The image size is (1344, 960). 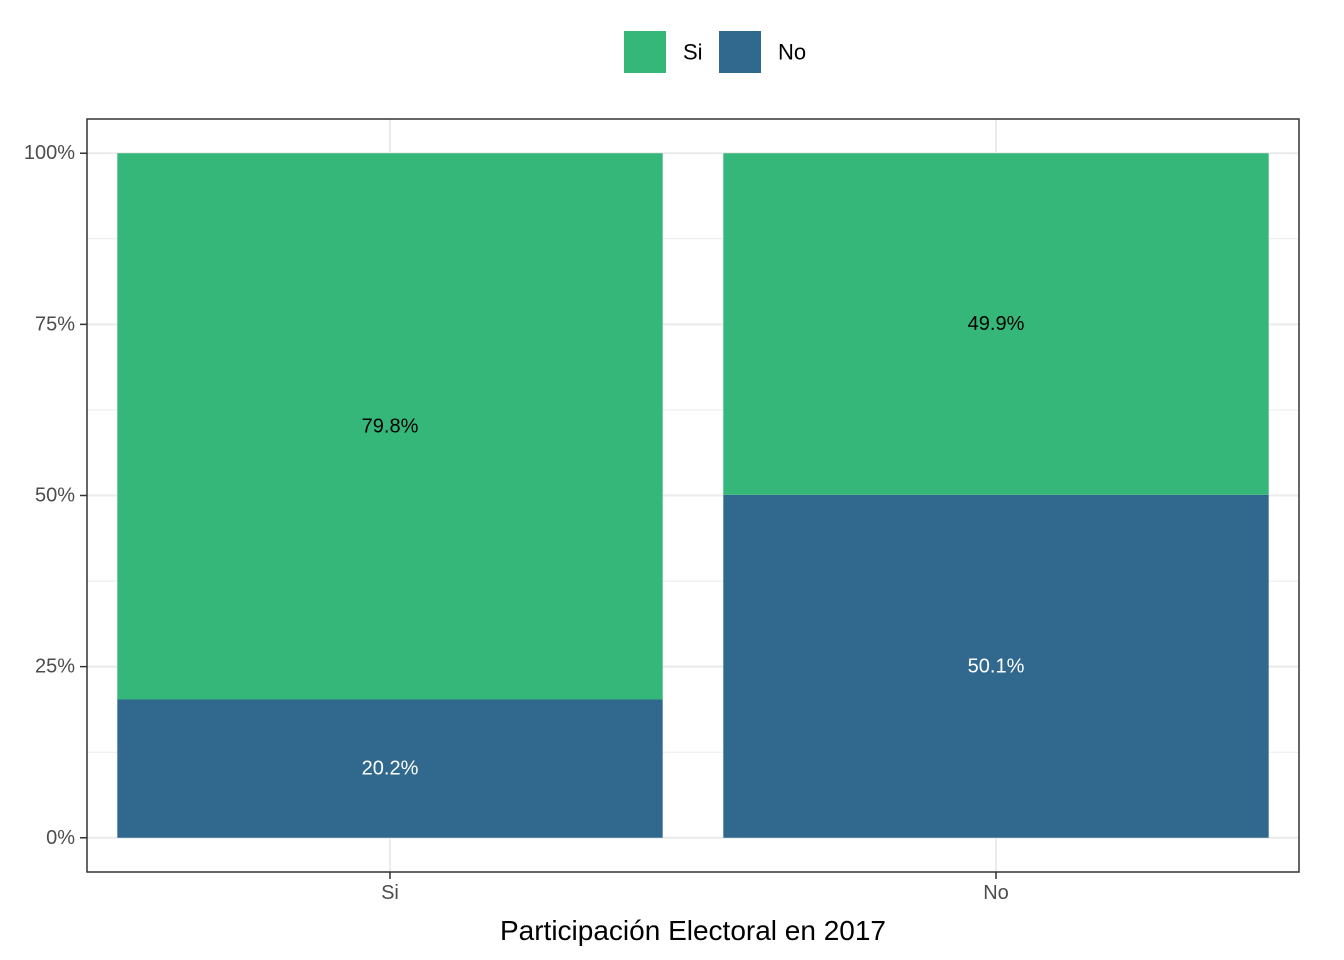 I want to click on legend: Si No, so click(x=715, y=52).